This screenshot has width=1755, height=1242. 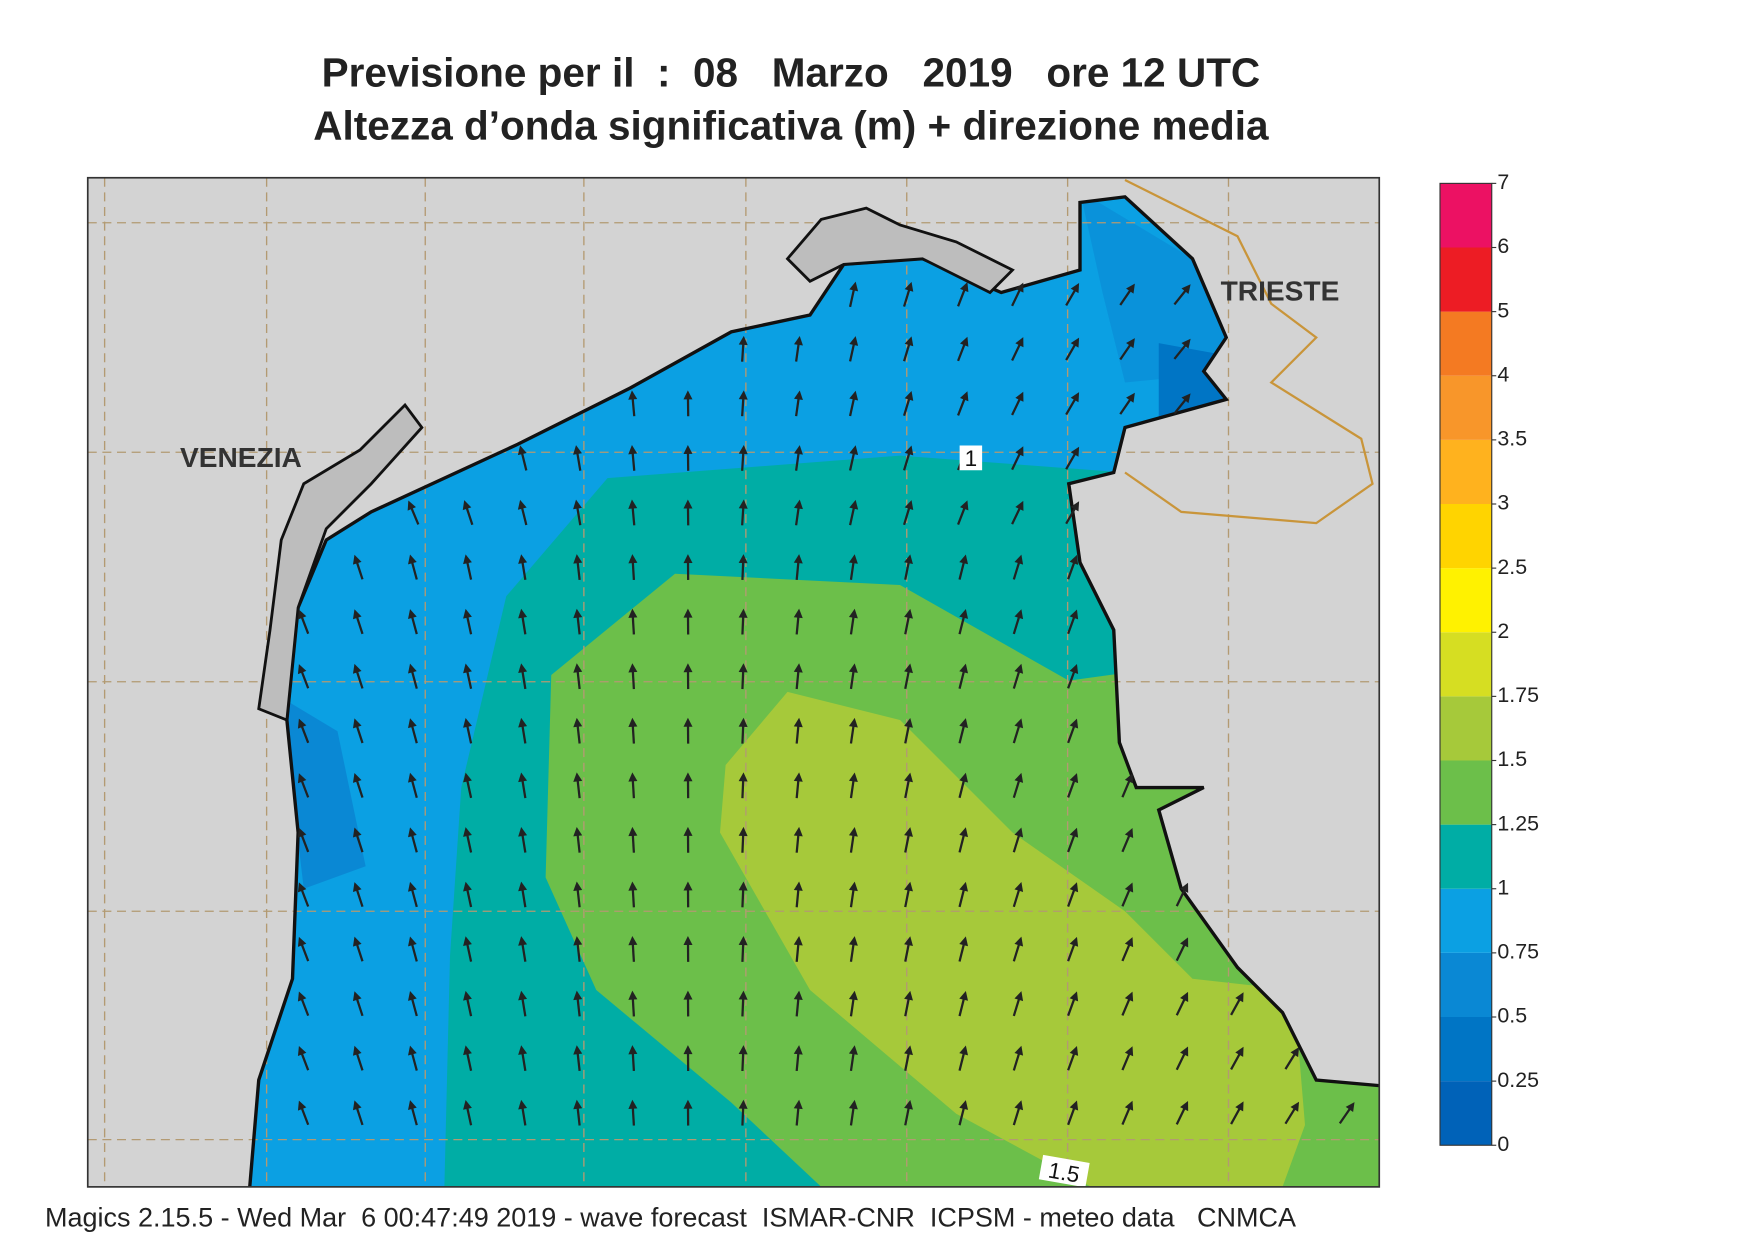 What do you see at coordinates (1518, 695) in the screenshot?
I see `colorbar-label: 1.75` at bounding box center [1518, 695].